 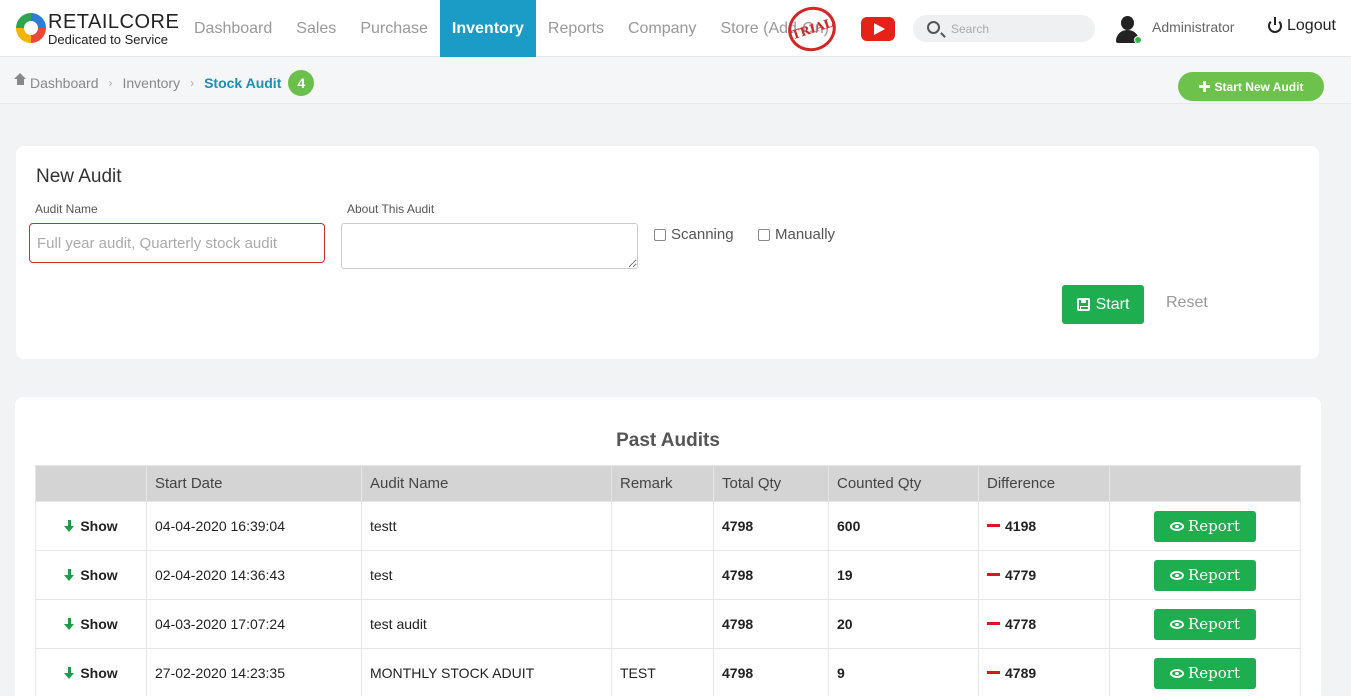 What do you see at coordinates (774, 28) in the screenshot?
I see `nav-store-addon: Store (Add-On)` at bounding box center [774, 28].